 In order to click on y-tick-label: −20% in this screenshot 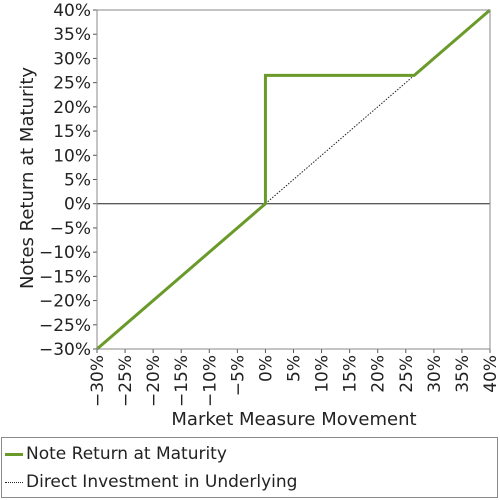, I will do `click(65, 302)`.